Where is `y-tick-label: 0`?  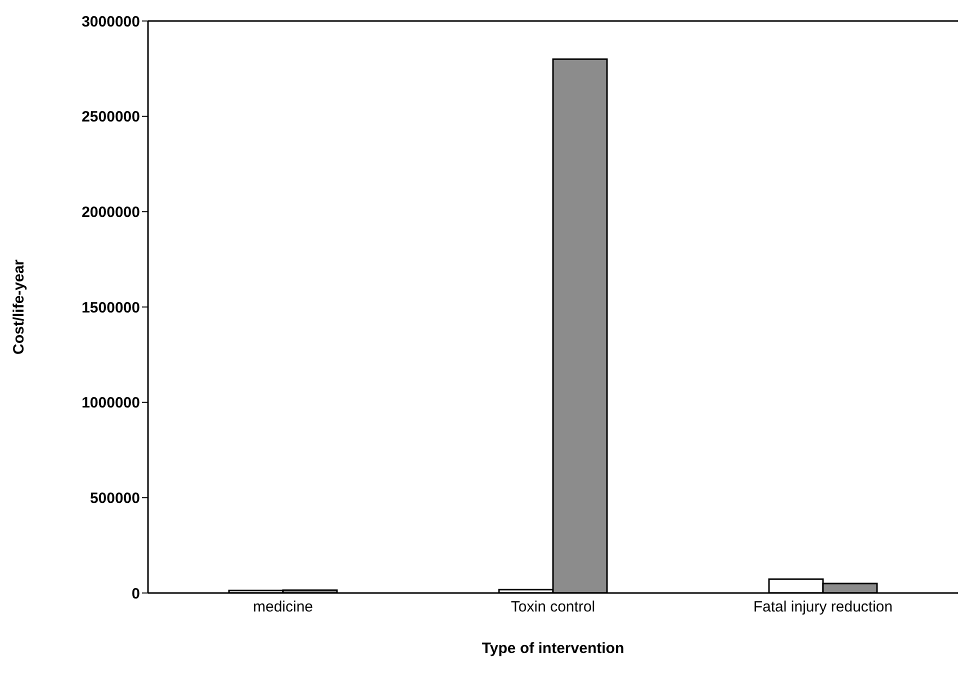
y-tick-label: 0 is located at coordinates (136, 593).